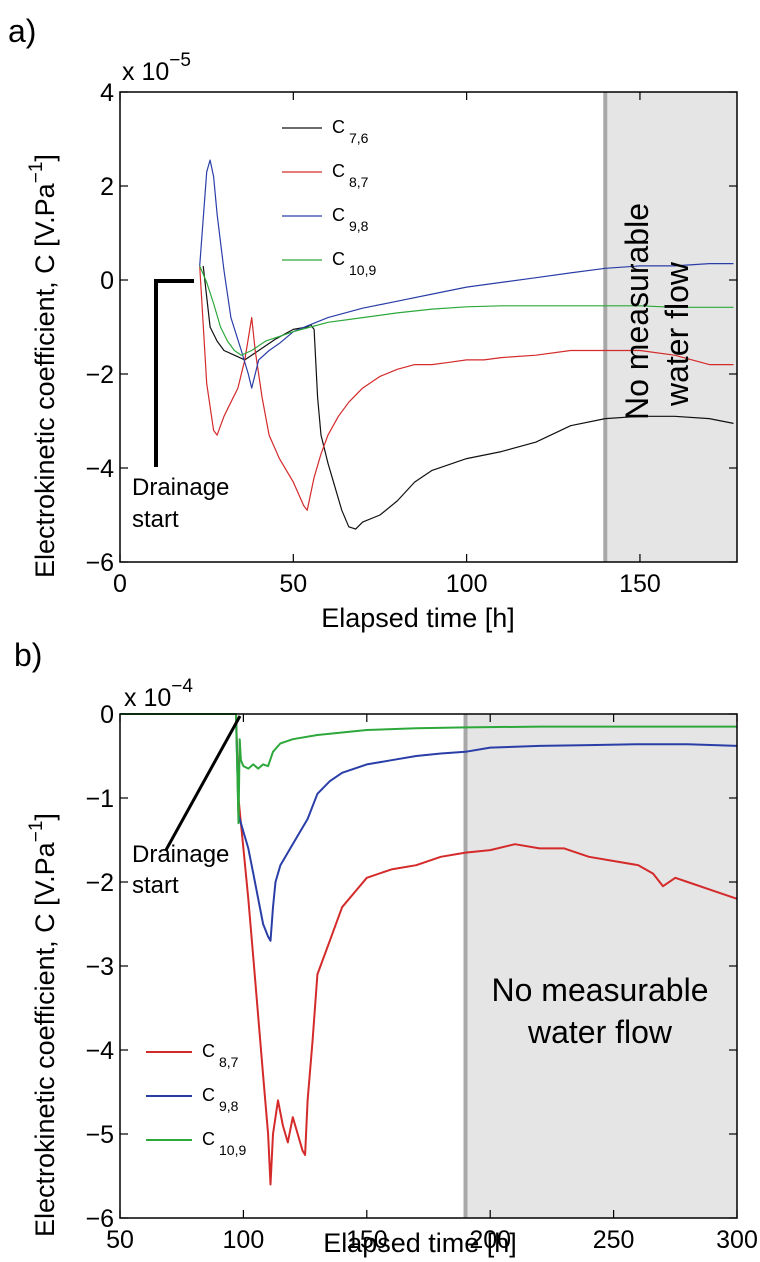 The height and width of the screenshot is (1262, 760). Describe the element at coordinates (99, 799) in the screenshot. I see `y-tick-label: −1` at that location.